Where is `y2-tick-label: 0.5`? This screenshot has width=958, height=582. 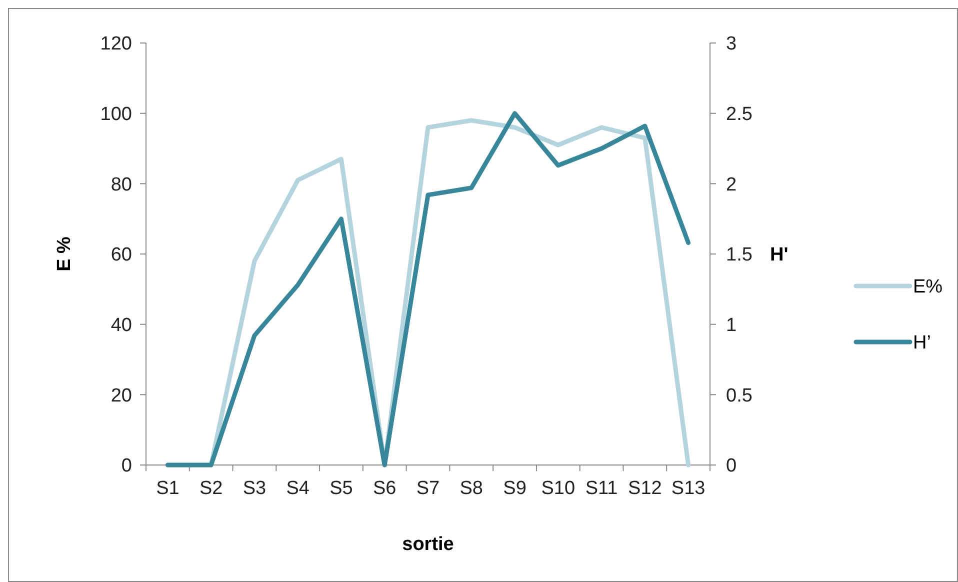
y2-tick-label: 0.5 is located at coordinates (739, 395).